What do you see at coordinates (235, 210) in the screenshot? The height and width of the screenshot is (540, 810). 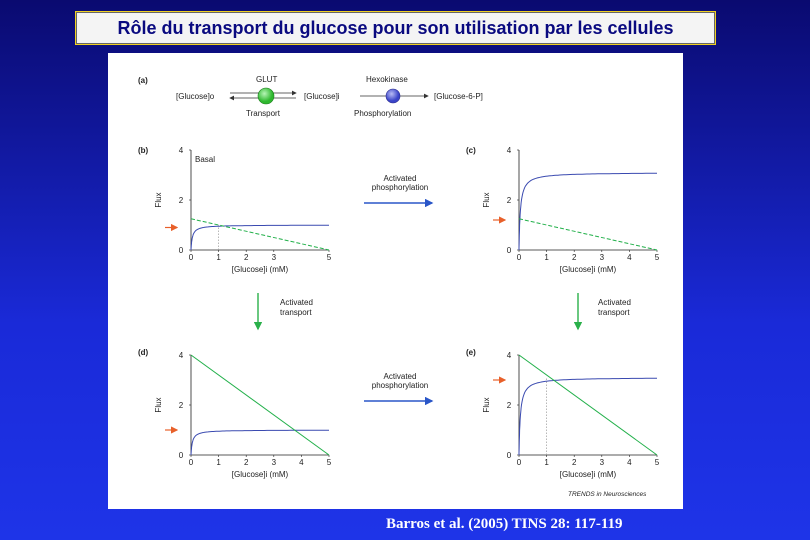 I see `plot-b: (b) 0 2 4 0 1 2 3 5 Flux [Glucose]i (mM) Basal` at bounding box center [235, 210].